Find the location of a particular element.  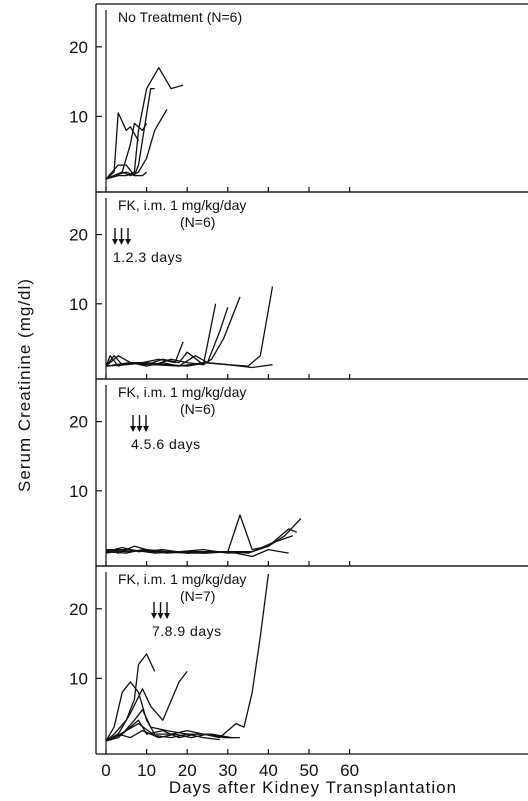

x-tick-label: 10 is located at coordinates (146, 770).